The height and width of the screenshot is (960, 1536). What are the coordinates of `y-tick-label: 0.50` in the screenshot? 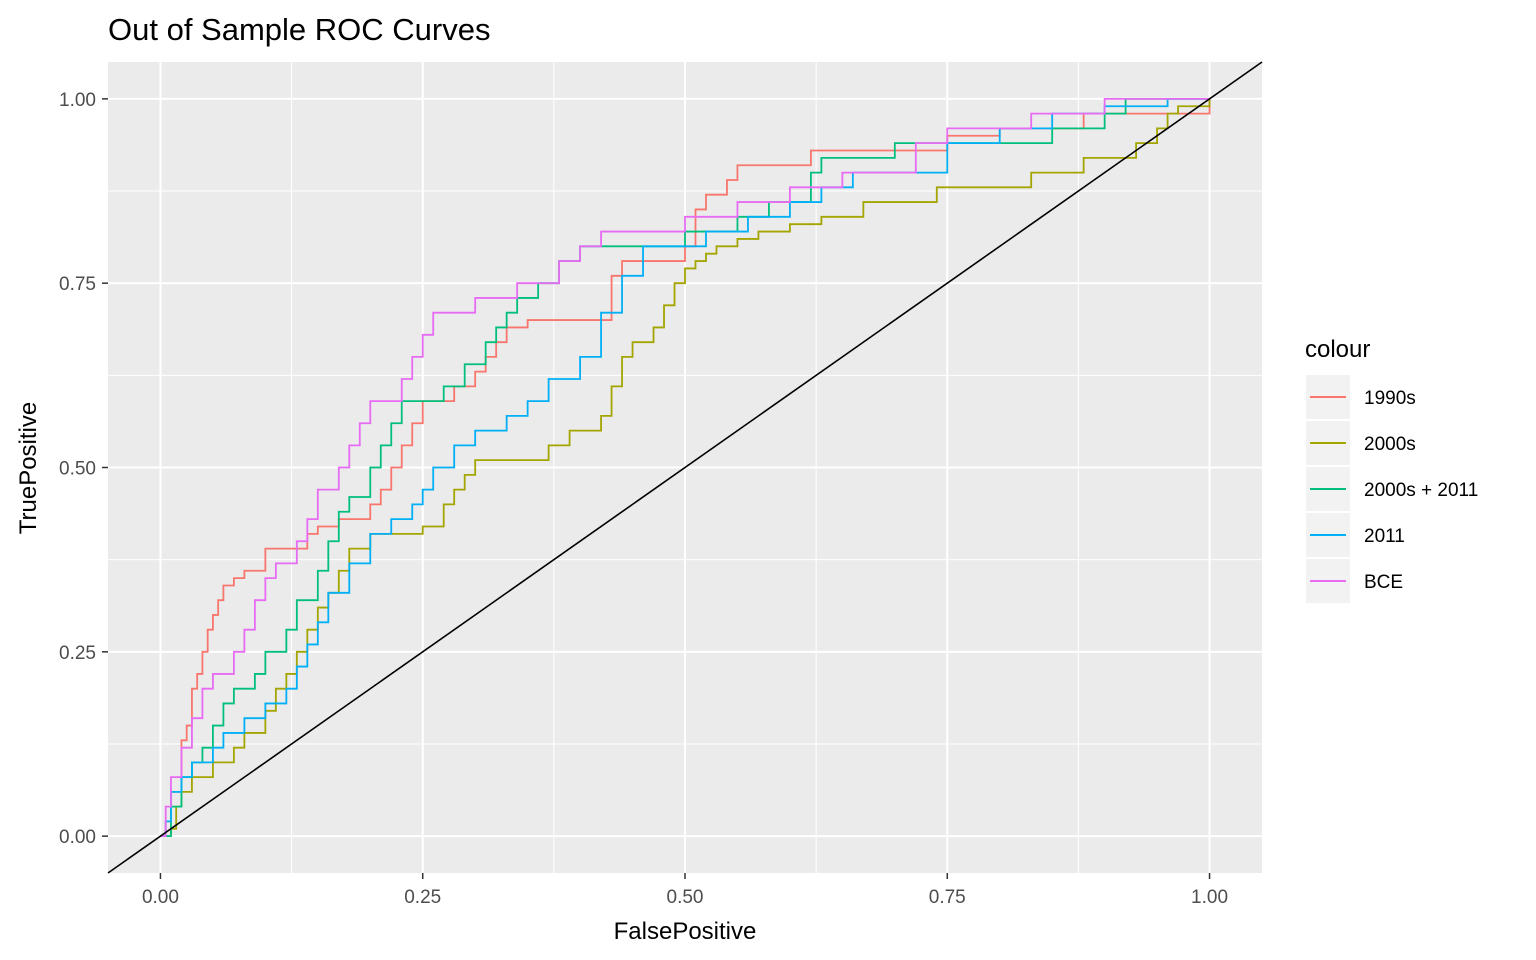 It's located at (77, 469).